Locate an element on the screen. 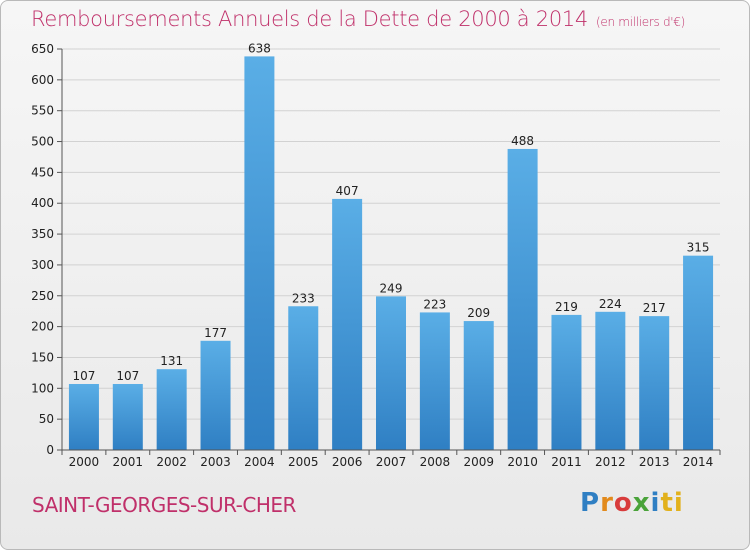  logo-letter: i is located at coordinates (655, 503).